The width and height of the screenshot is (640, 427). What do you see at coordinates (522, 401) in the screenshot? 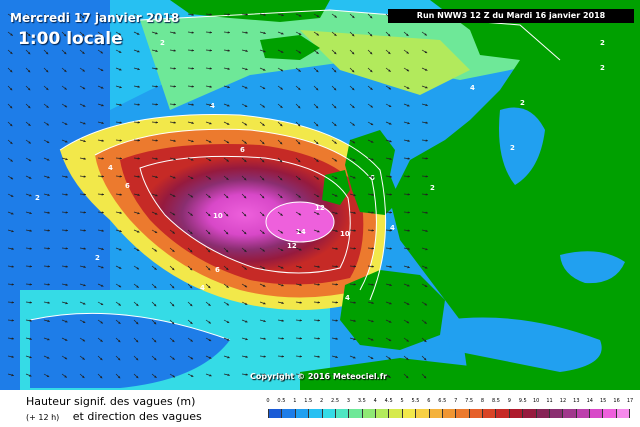
I see `color-scale-tick-label: 9.5` at bounding box center [522, 401].